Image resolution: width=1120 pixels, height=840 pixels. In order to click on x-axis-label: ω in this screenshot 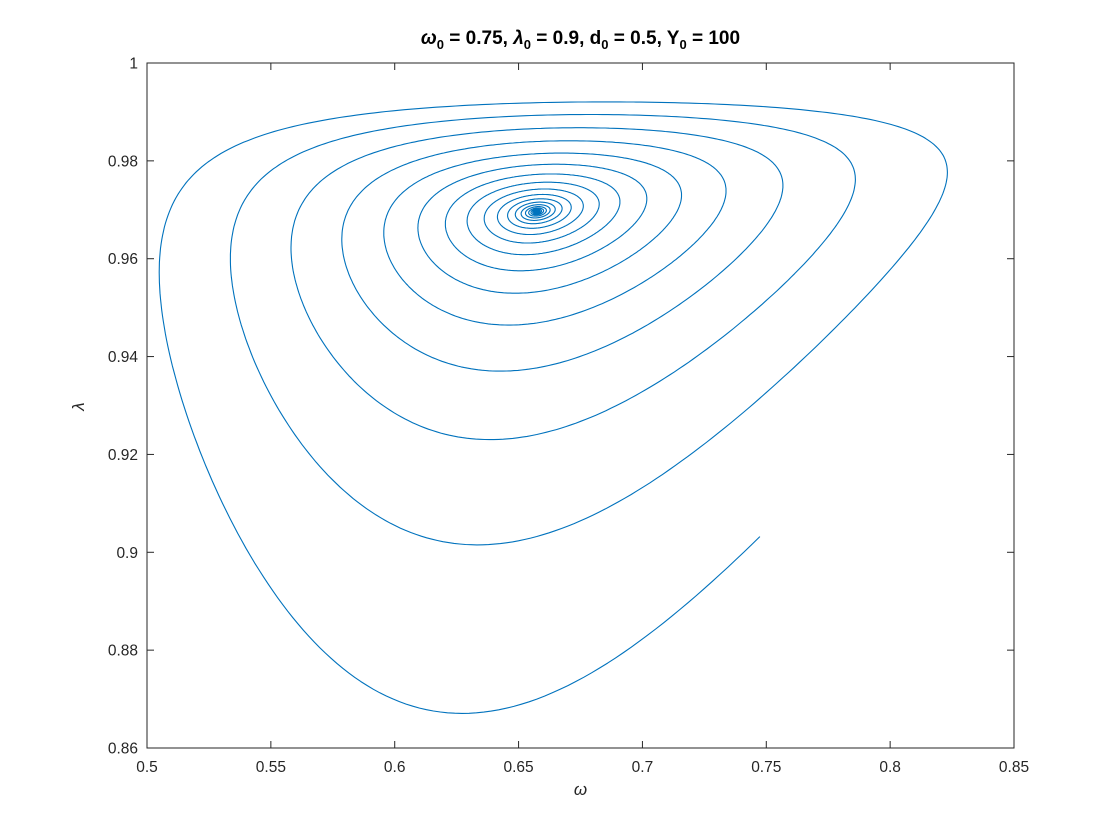, I will do `click(580, 789)`.